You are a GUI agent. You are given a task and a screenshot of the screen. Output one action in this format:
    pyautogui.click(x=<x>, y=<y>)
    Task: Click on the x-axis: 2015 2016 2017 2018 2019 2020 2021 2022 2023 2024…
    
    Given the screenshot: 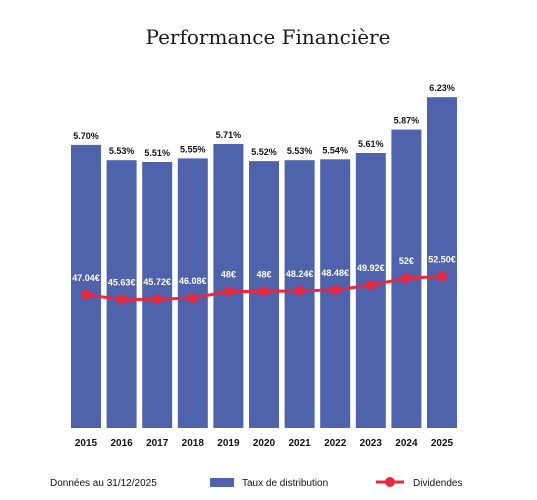 What is the action you would take?
    pyautogui.click(x=264, y=443)
    